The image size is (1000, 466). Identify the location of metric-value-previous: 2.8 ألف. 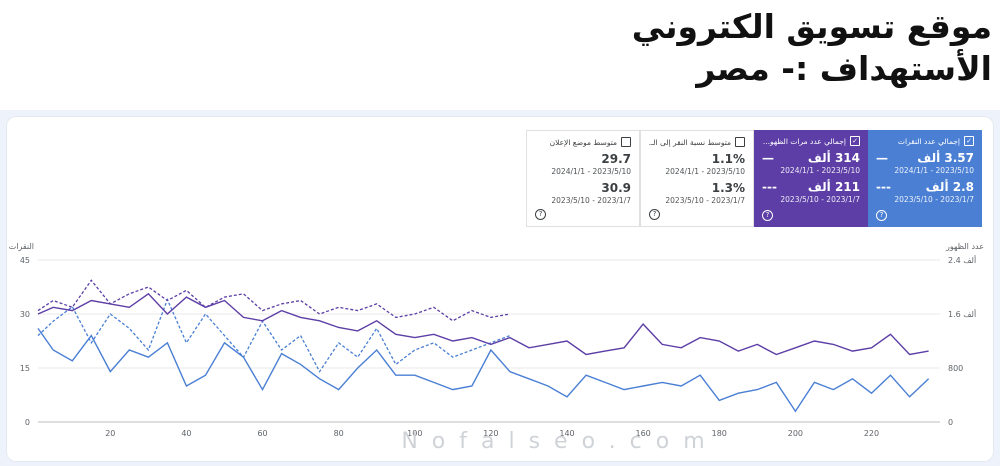
(949, 187).